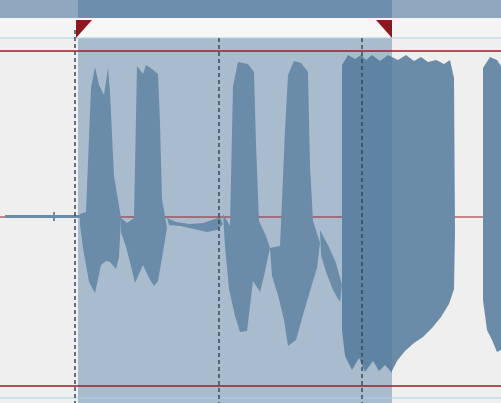 This screenshot has height=403, width=501. I want to click on wave-dense-section-right, so click(423, 213).